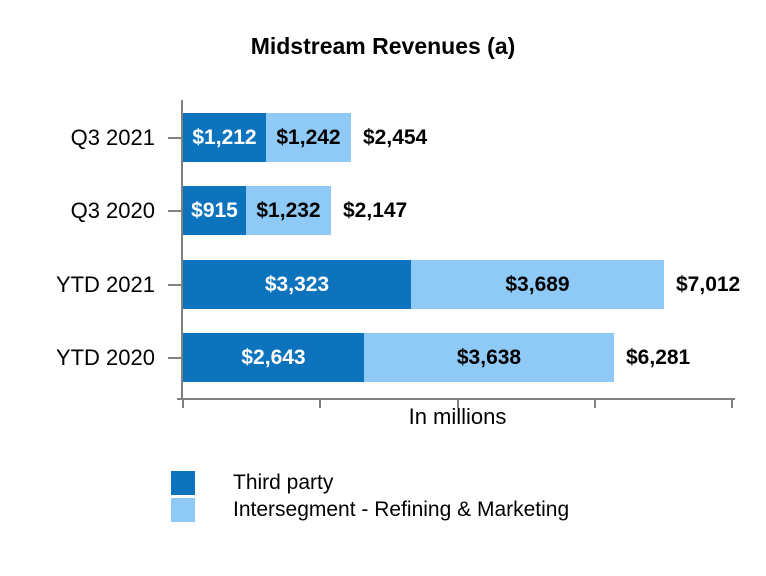 Image resolution: width=766 pixels, height=576 pixels. I want to click on x-axis-label: In millions, so click(457, 416).